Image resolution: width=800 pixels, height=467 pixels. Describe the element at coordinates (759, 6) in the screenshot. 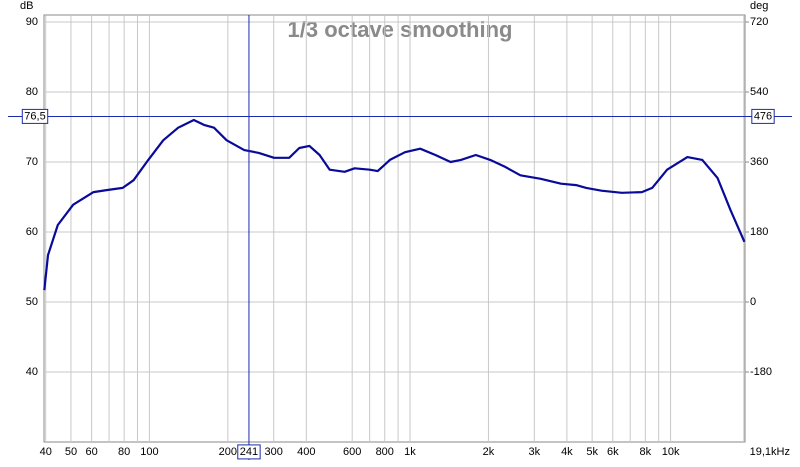

I see `y2-axis-label: deg` at that location.